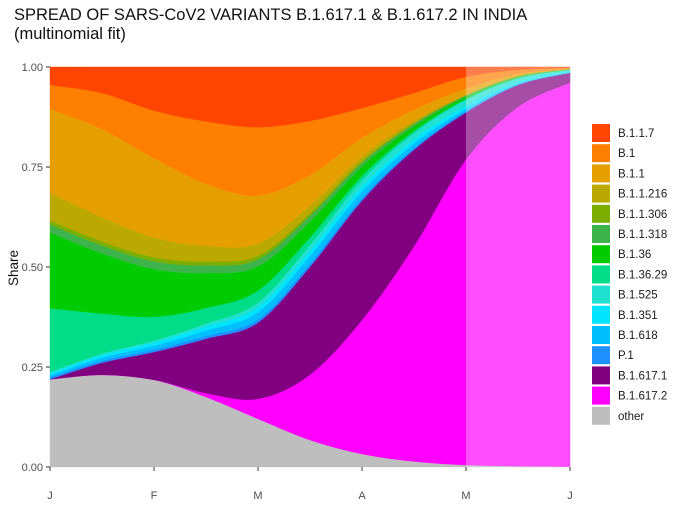 Image resolution: width=680 pixels, height=510 pixels. Describe the element at coordinates (631, 174) in the screenshot. I see `legend-label-b-1-1: B.1.1` at that location.